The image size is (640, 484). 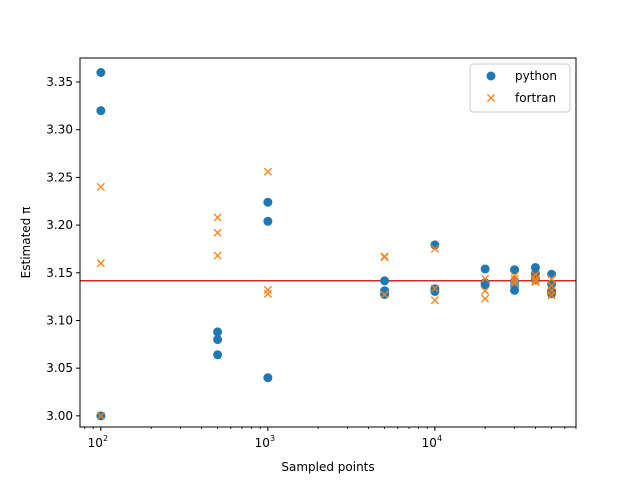 I want to click on y-tick-label: 3.25, so click(x=59, y=177).